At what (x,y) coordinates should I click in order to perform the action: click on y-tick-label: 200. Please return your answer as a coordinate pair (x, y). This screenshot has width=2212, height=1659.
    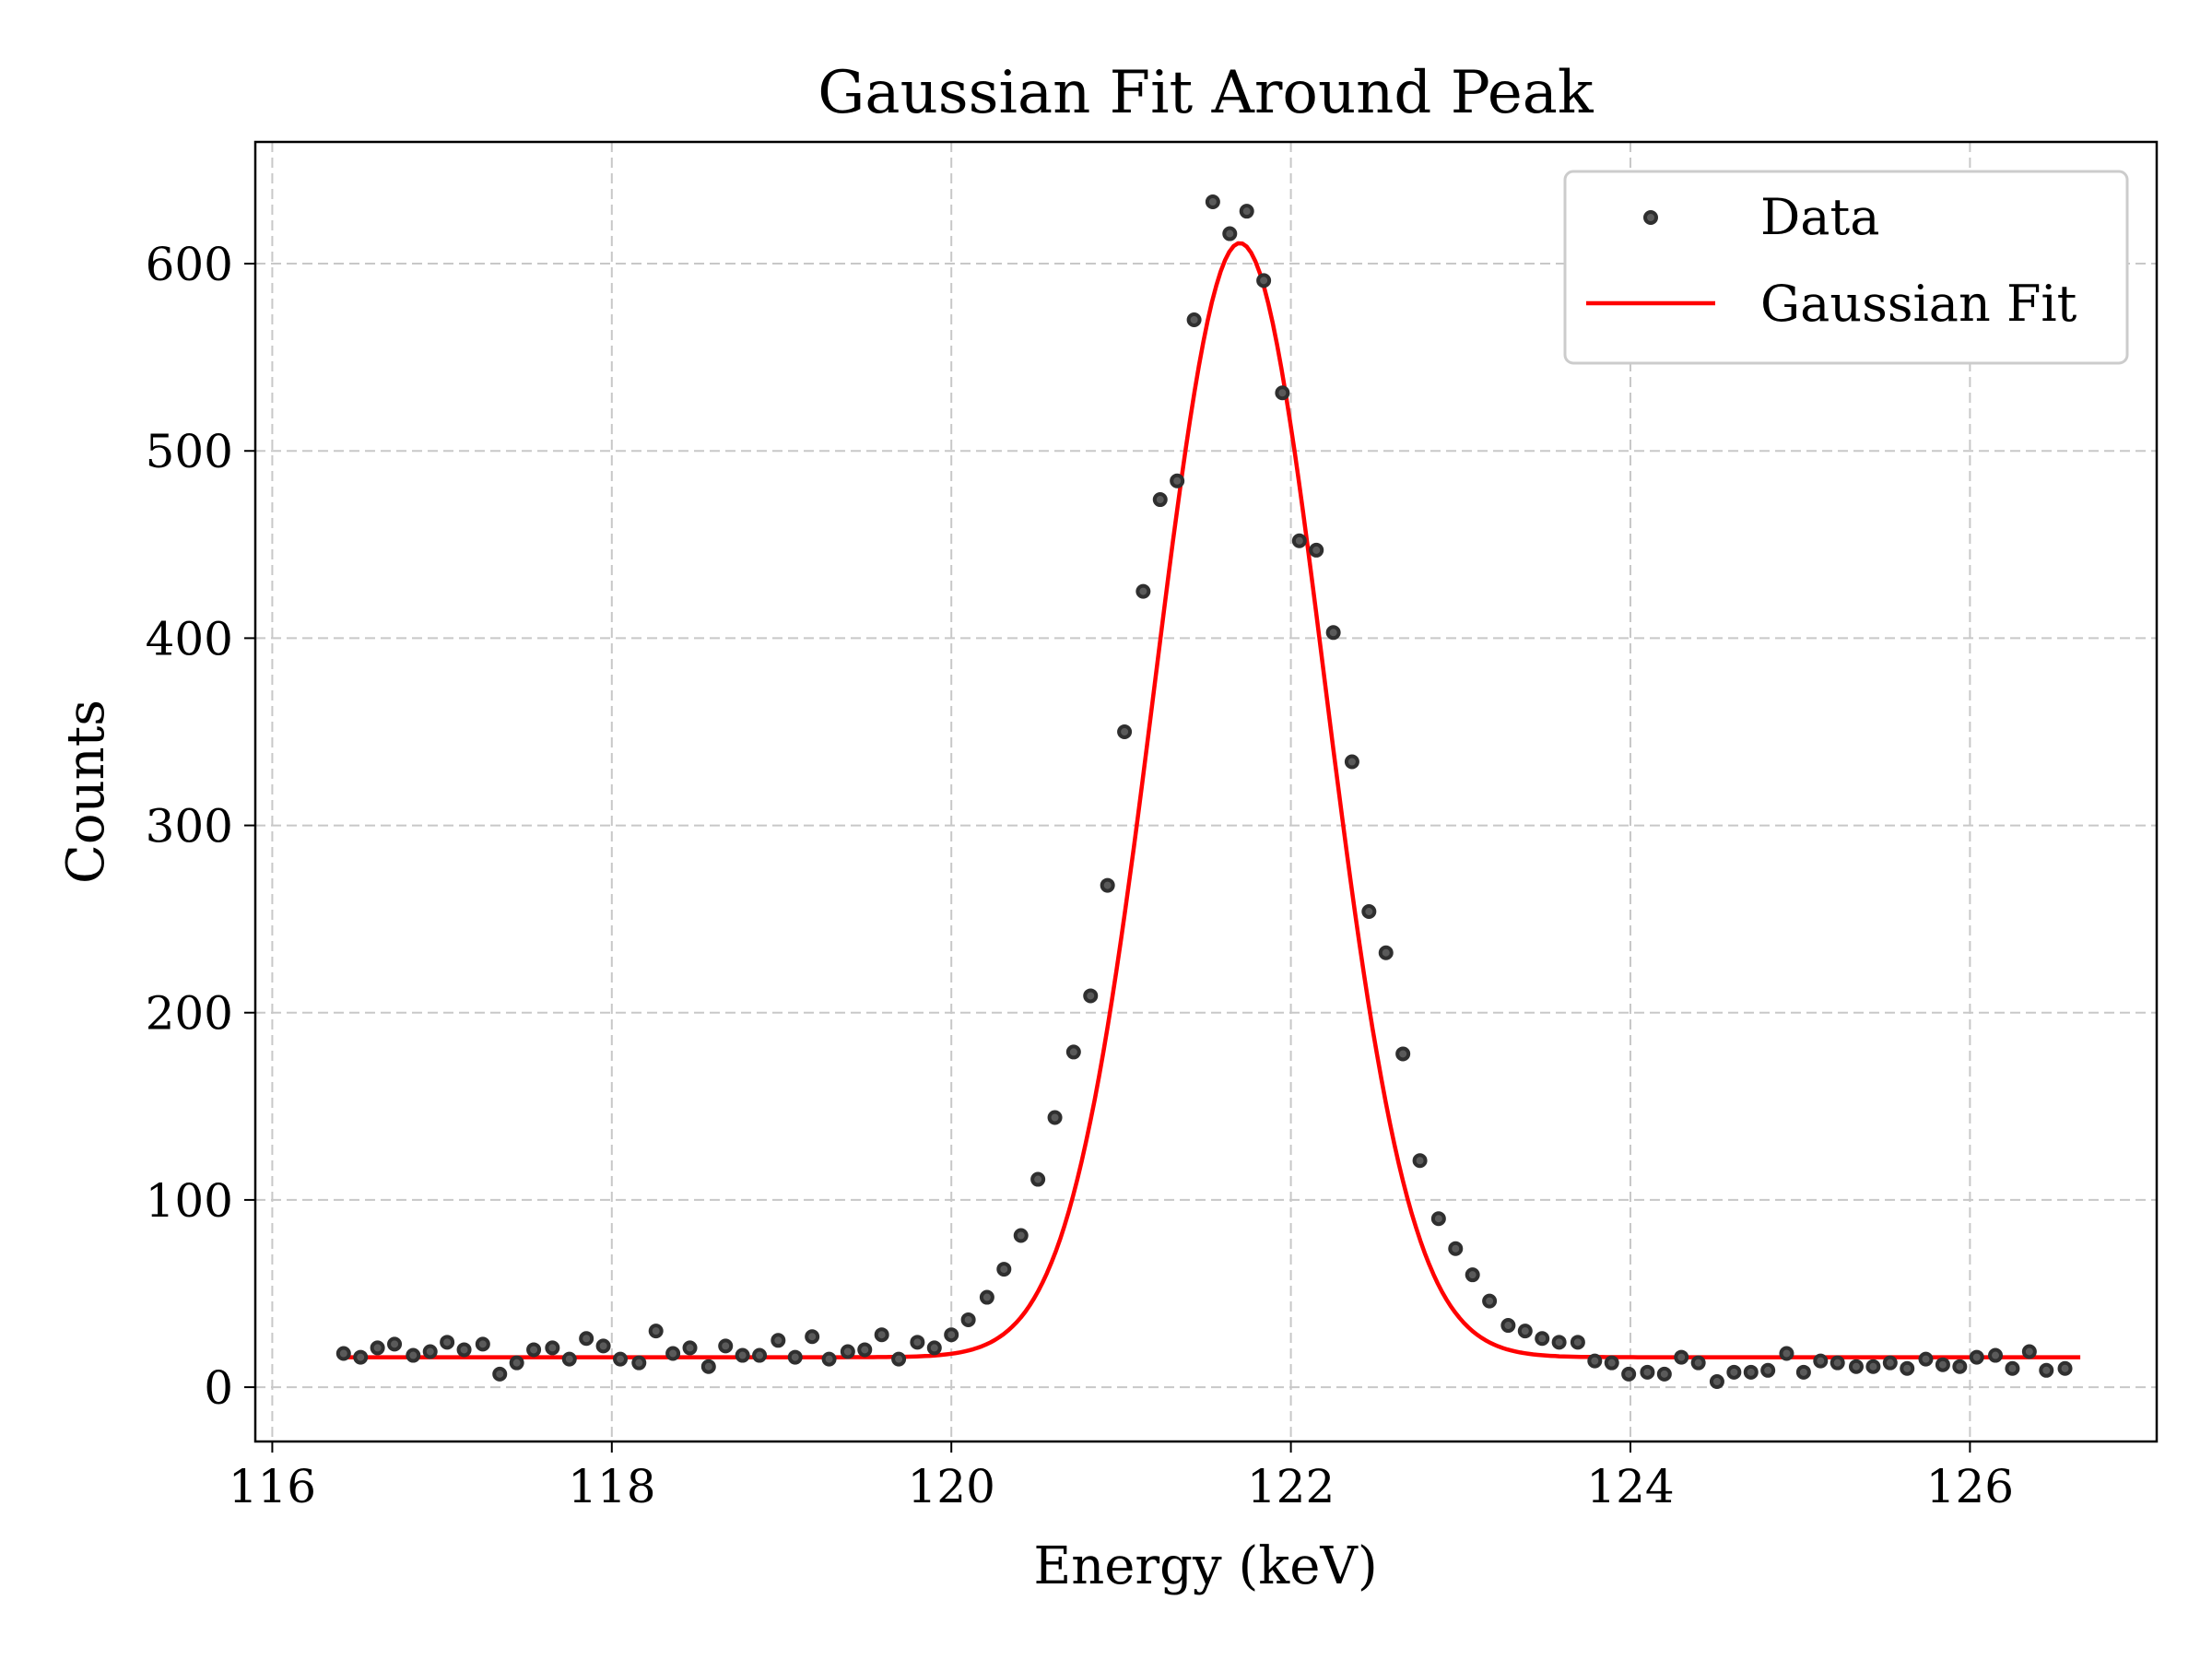
    Looking at the image, I should click on (189, 1014).